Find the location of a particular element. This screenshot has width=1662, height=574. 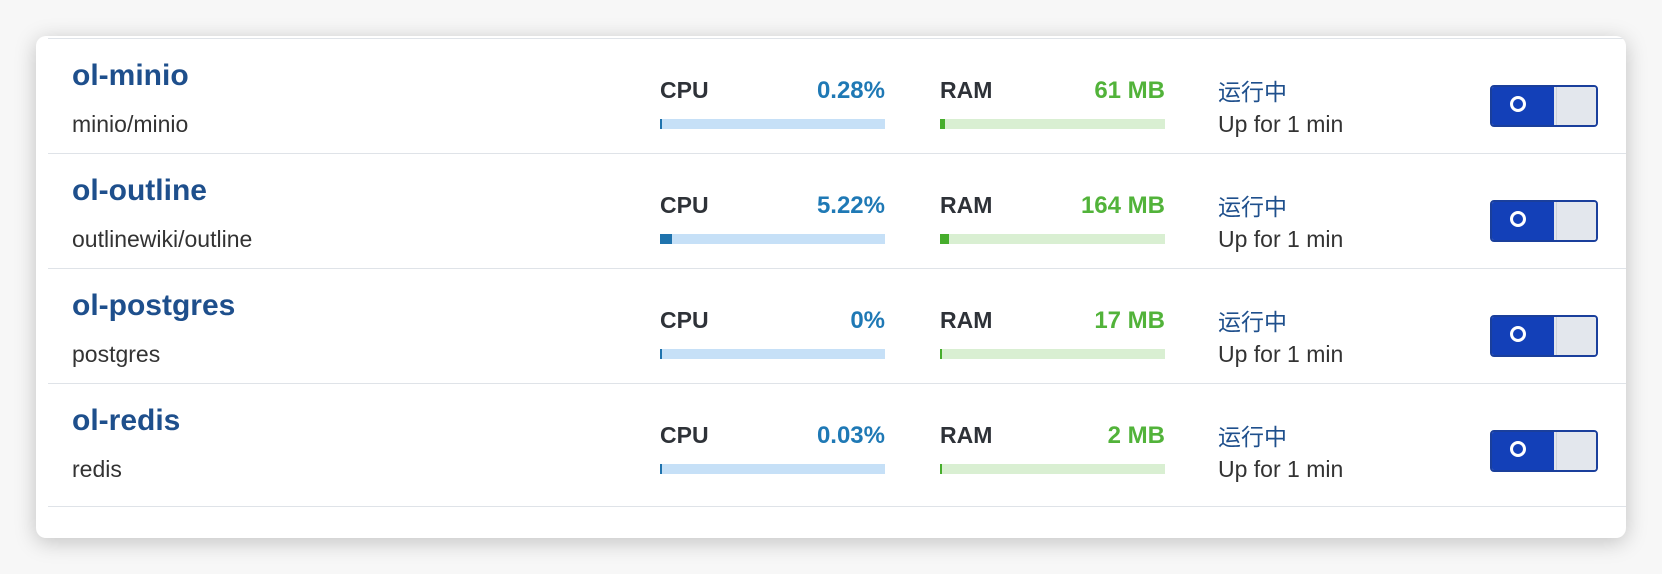

ram-metric: RAM 164 MB is located at coordinates (1052, 220).